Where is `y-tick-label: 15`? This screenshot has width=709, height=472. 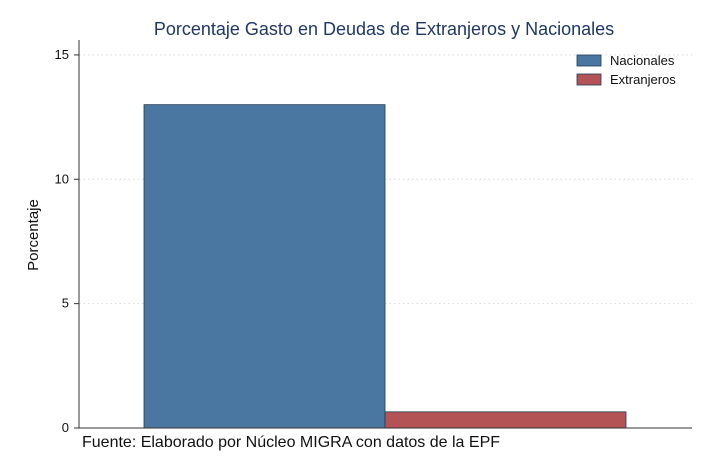 y-tick-label: 15 is located at coordinates (62, 54).